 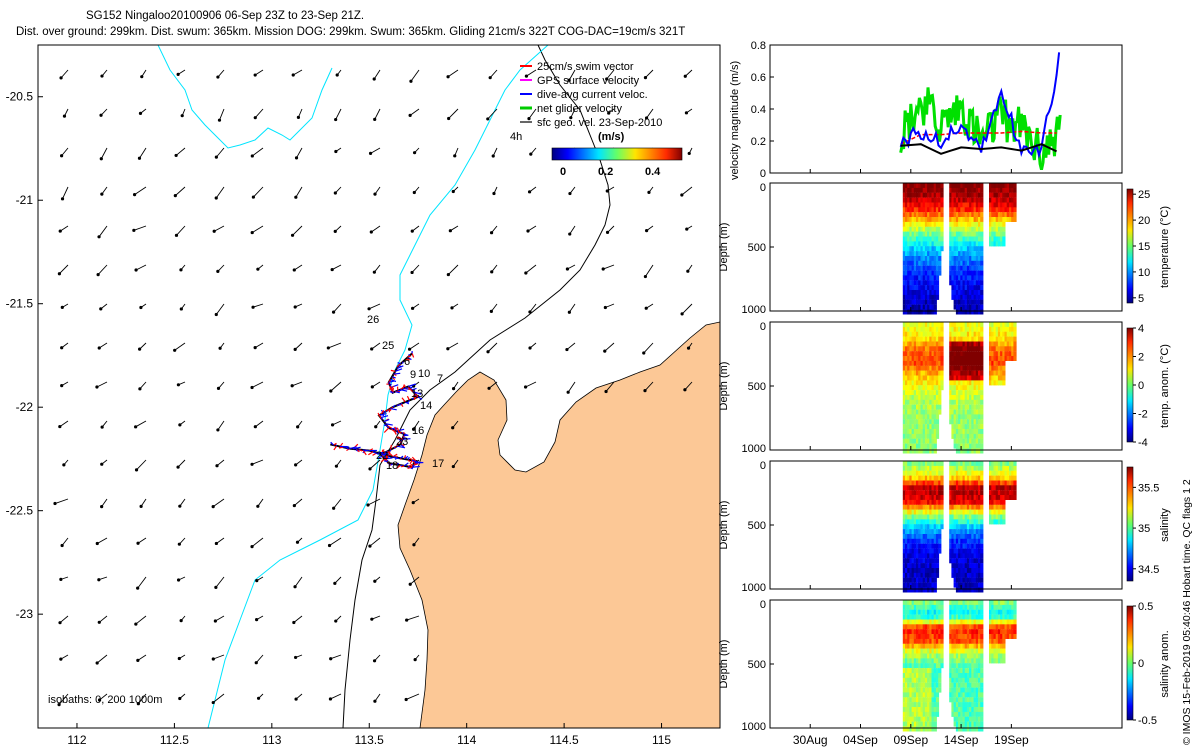 What do you see at coordinates (25, 614) in the screenshot?
I see `y-tick-label: -23` at bounding box center [25, 614].